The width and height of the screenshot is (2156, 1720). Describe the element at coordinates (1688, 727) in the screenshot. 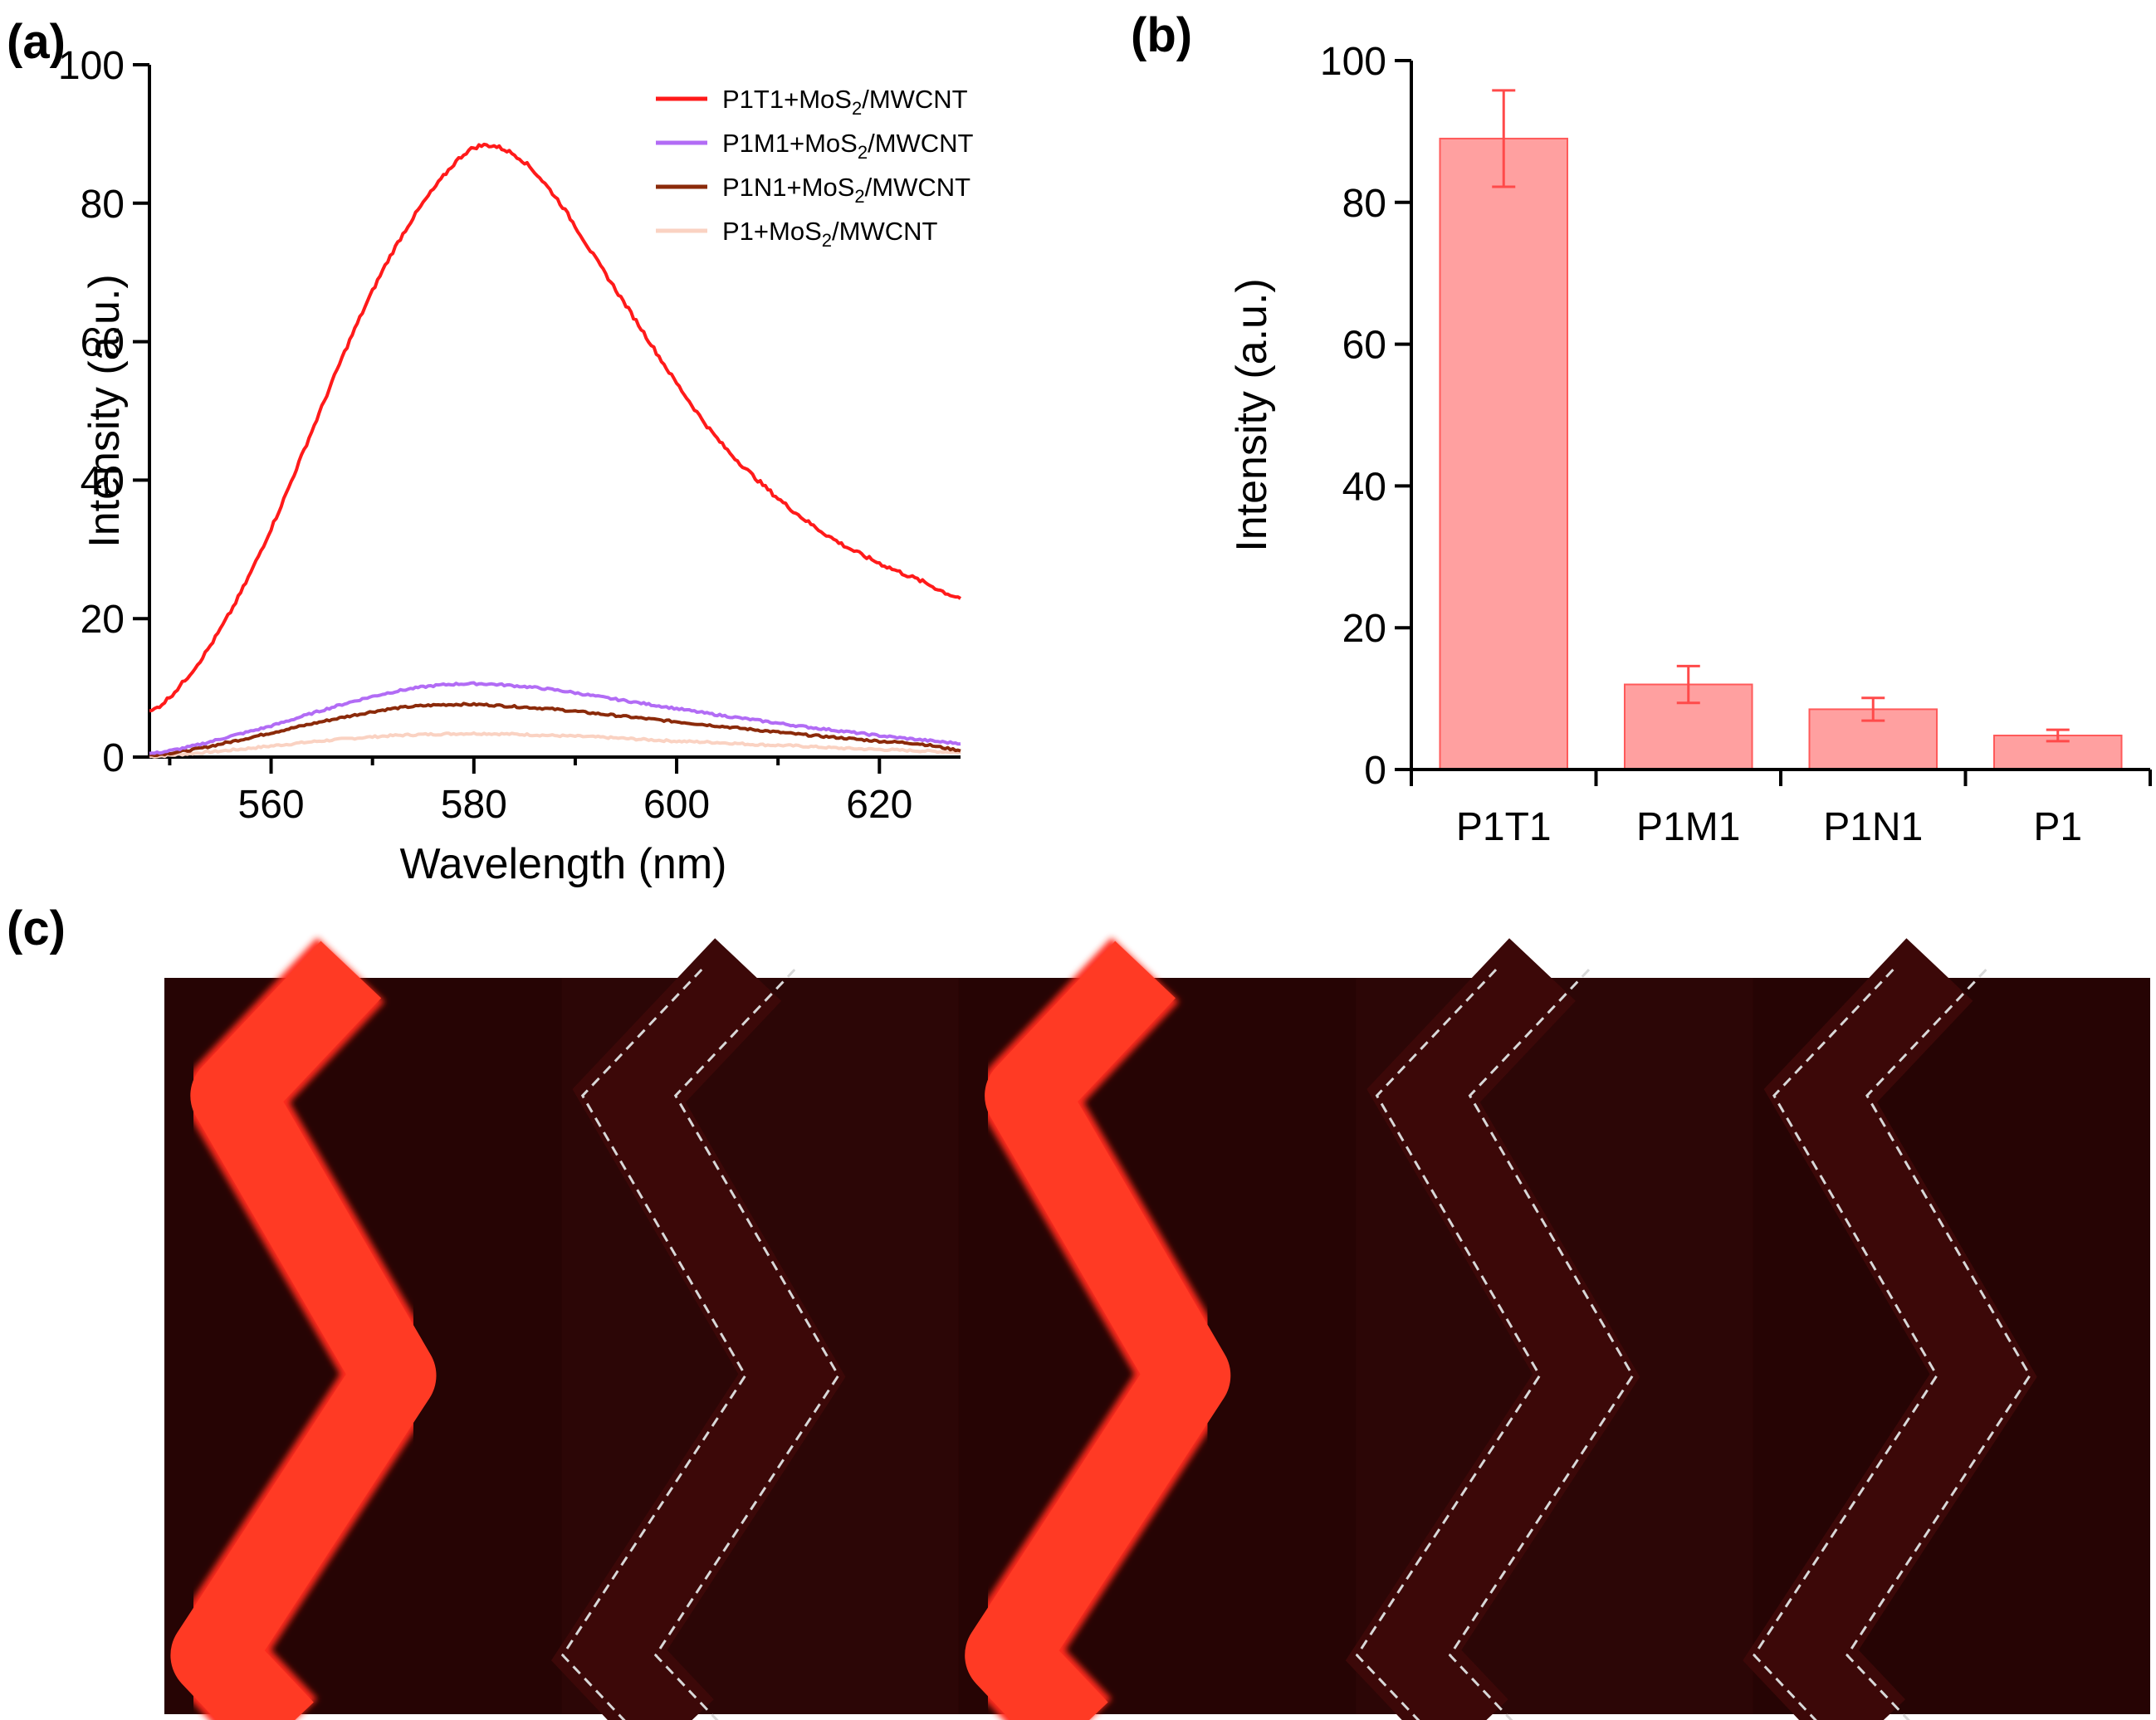

I see `bar-p1m1` at that location.